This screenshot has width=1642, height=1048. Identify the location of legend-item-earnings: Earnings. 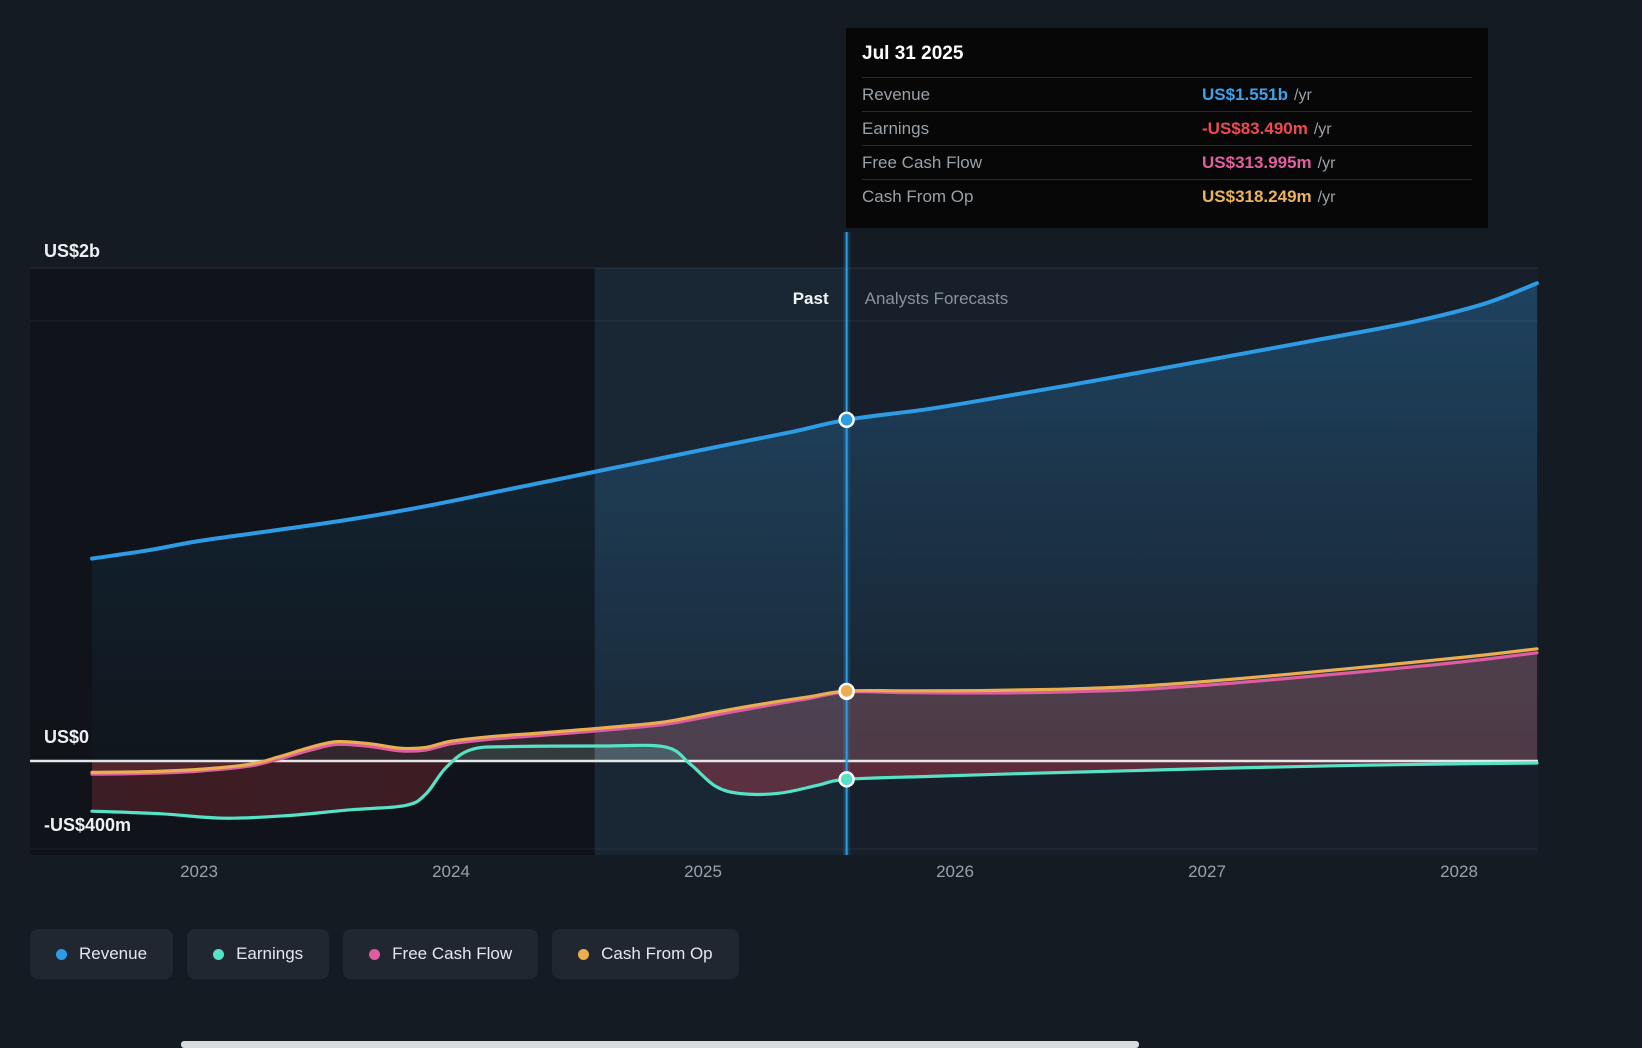
(258, 954).